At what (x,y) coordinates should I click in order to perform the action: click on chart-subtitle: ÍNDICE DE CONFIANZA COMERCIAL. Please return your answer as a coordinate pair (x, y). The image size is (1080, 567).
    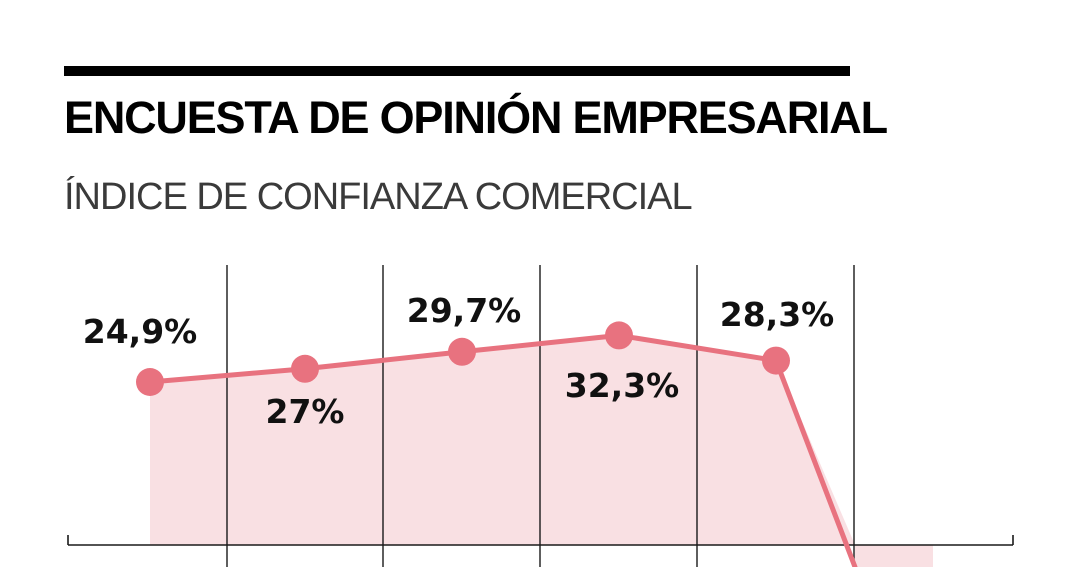
    Looking at the image, I should click on (378, 197).